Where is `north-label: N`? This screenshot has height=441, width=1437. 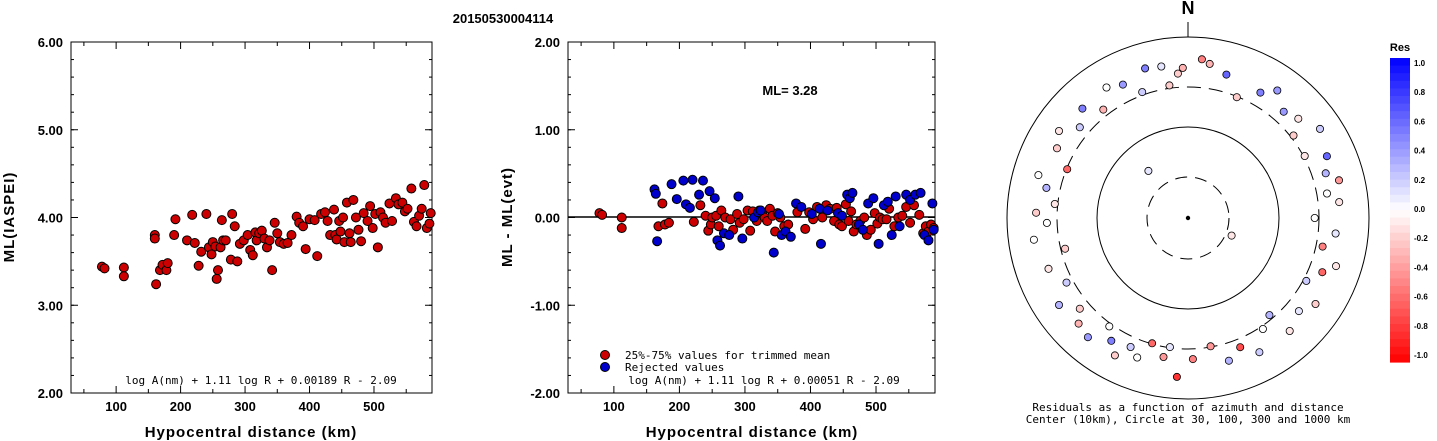 north-label: N is located at coordinates (1188, 9).